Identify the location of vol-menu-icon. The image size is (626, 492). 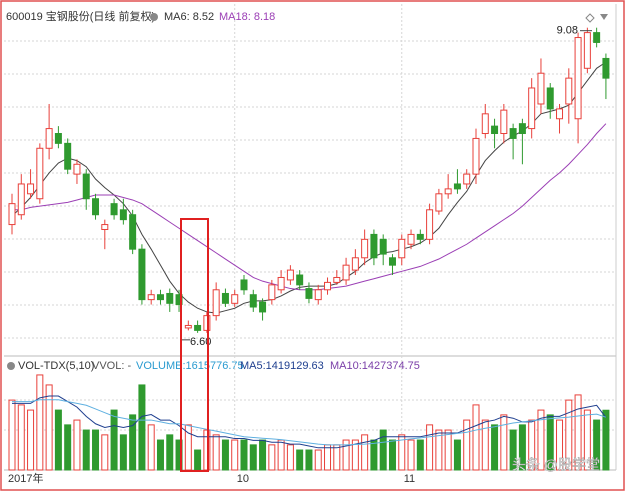
(11, 366).